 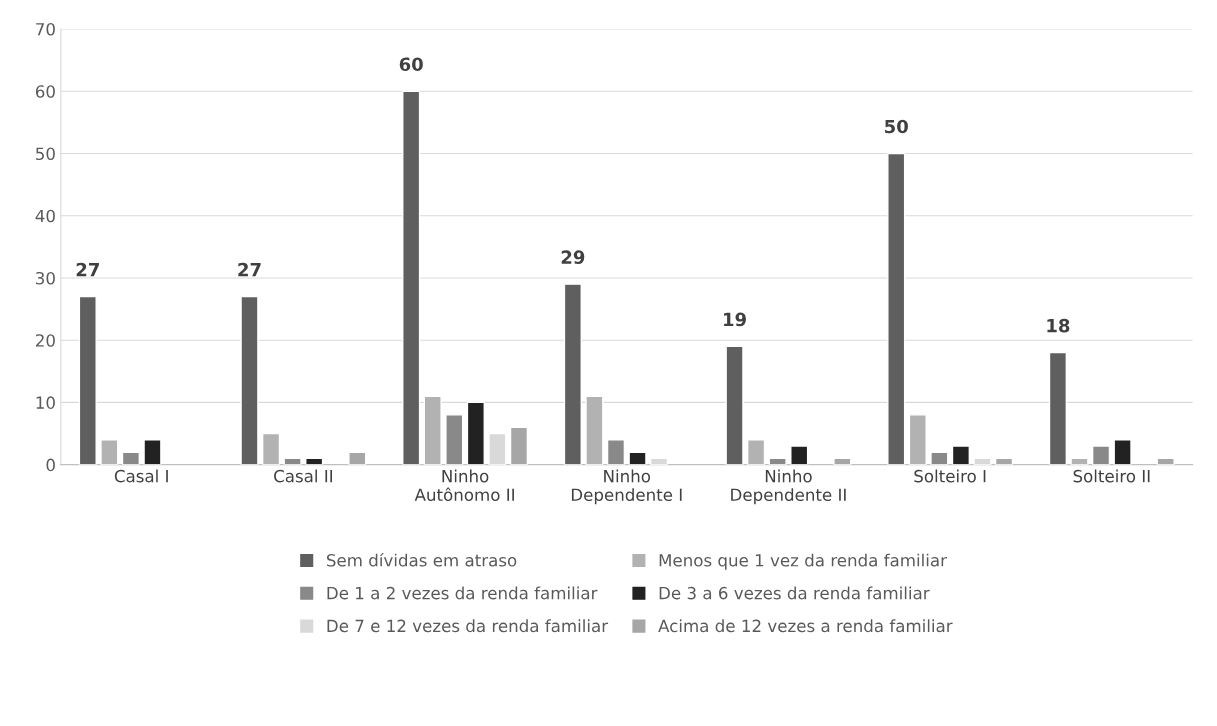 What do you see at coordinates (45, 216) in the screenshot?
I see `y-tick-label: 40` at bounding box center [45, 216].